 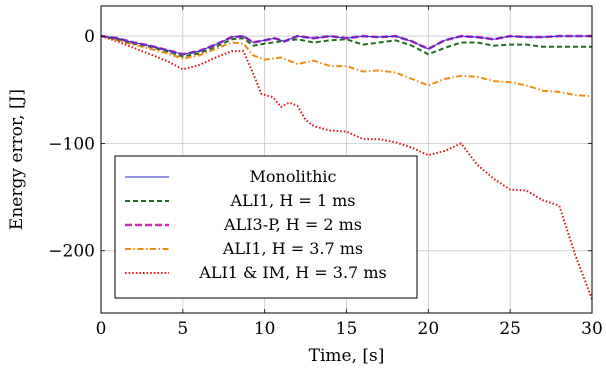 What do you see at coordinates (71, 144) in the screenshot?
I see `y-tick-label: −100` at bounding box center [71, 144].